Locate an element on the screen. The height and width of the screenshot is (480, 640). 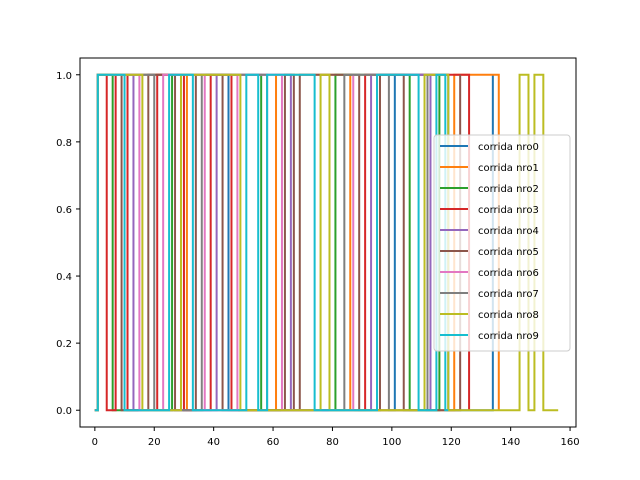
y-tick-label: 0.4 is located at coordinates (64, 277).